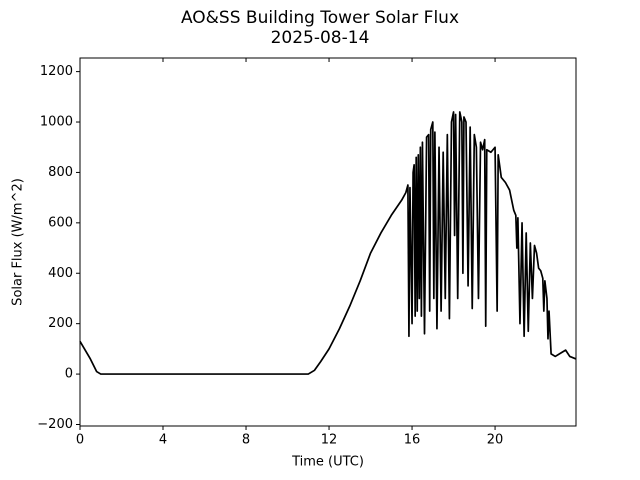  I want to click on y-tick-label: 200, so click(60, 323).